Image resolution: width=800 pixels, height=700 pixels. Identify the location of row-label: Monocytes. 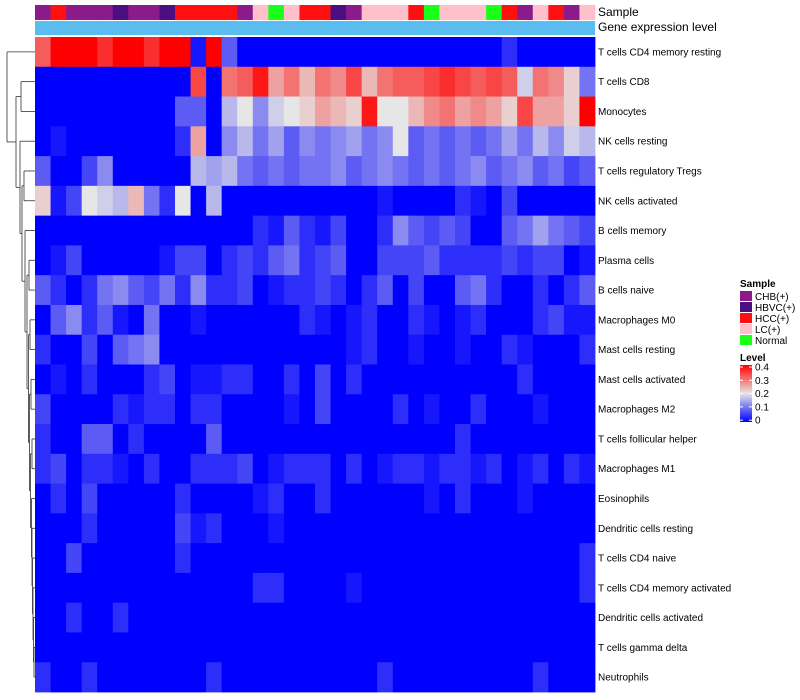
(622, 112).